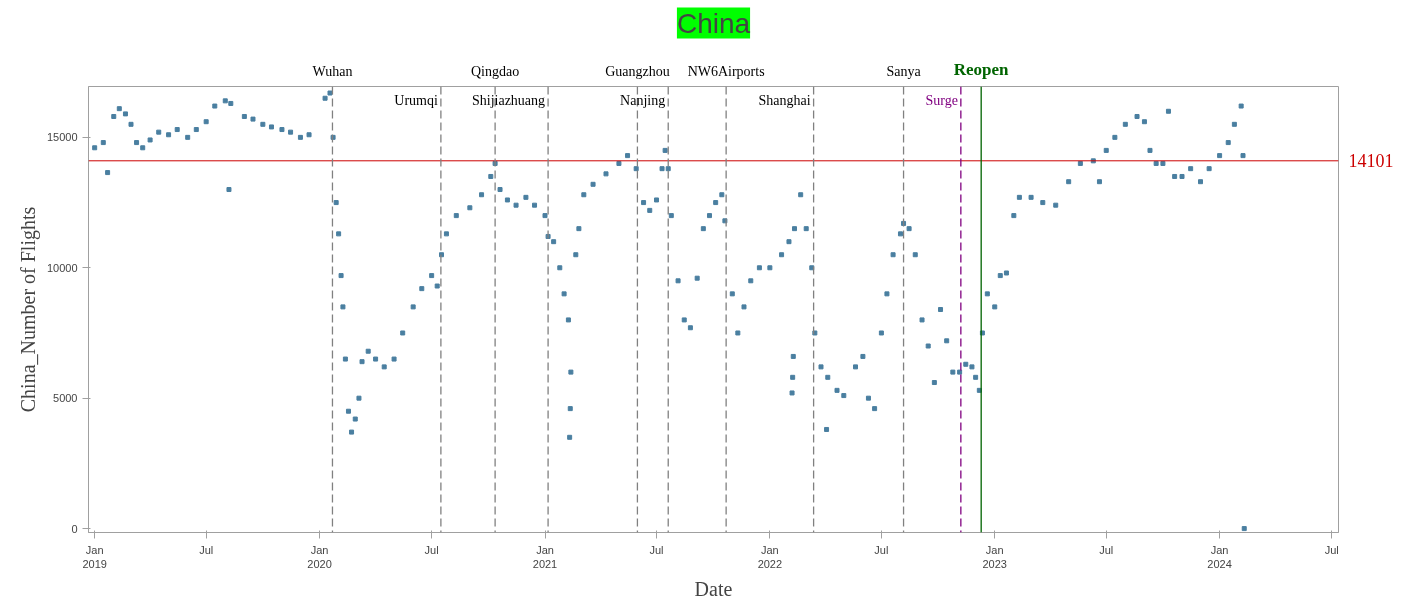  I want to click on x-tick-label: Jan 2021, so click(545, 556).